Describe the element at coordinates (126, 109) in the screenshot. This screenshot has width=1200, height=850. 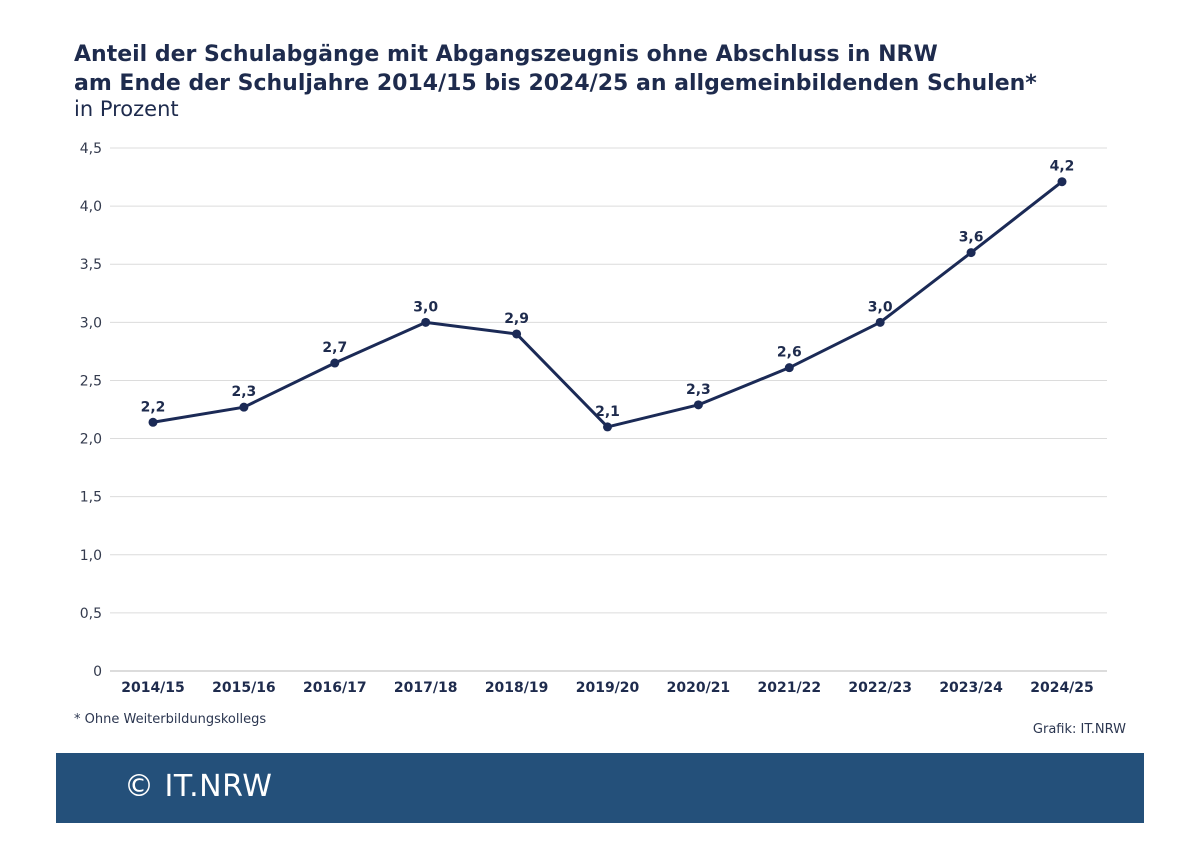
I see `chart-subtitle: in Prozent` at that location.